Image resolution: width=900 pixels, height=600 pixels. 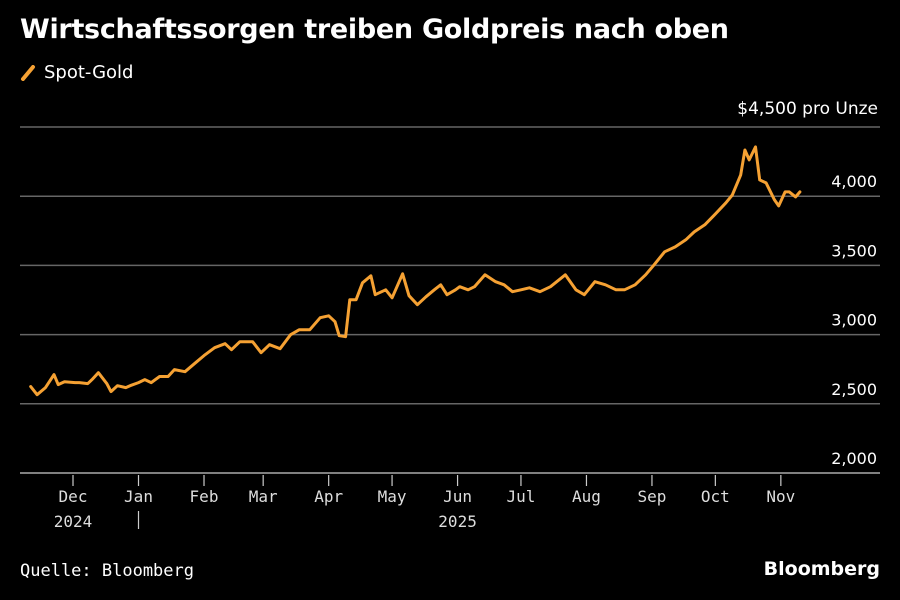 I want to click on x-tick-label: Jun, so click(x=457, y=496).